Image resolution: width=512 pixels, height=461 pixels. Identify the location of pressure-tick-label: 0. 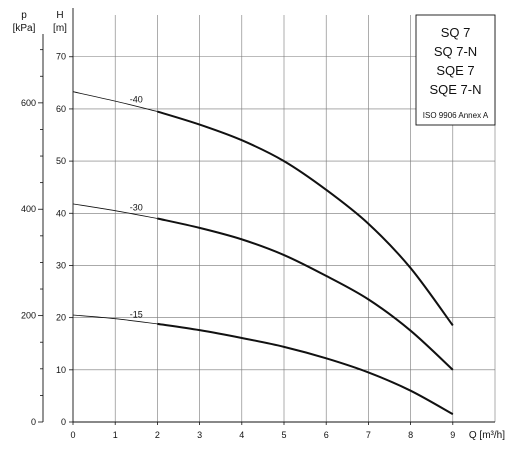
(33, 422).